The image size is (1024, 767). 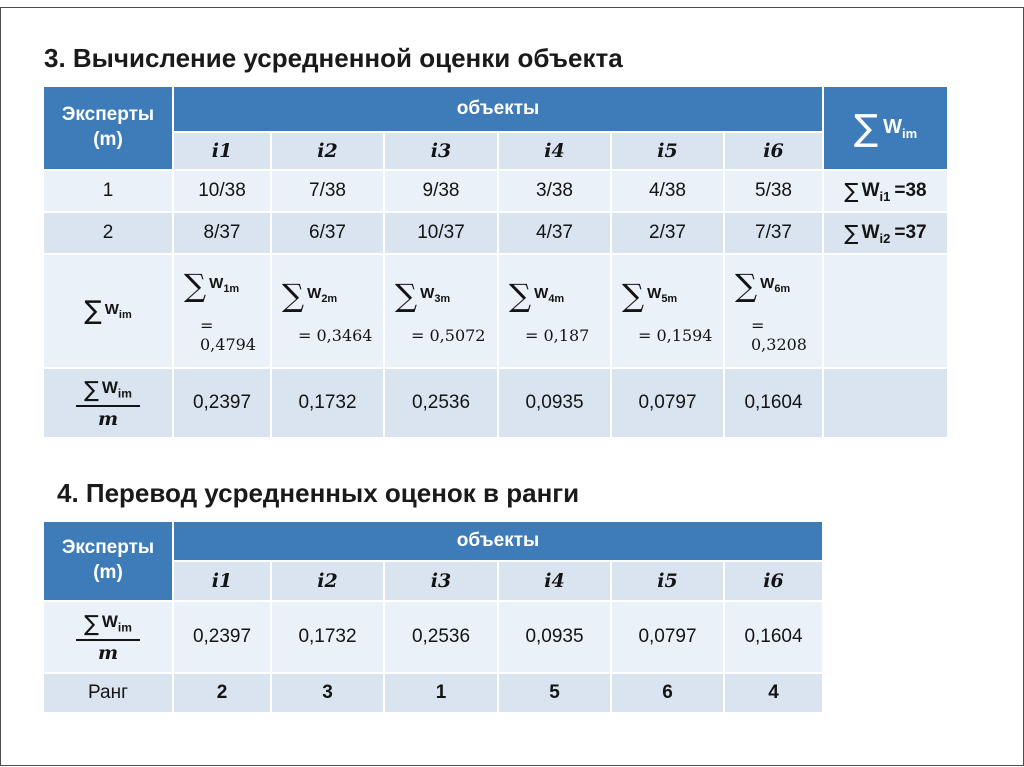 What do you see at coordinates (554, 151) in the screenshot?
I see `object-col-header-i4: i4` at bounding box center [554, 151].